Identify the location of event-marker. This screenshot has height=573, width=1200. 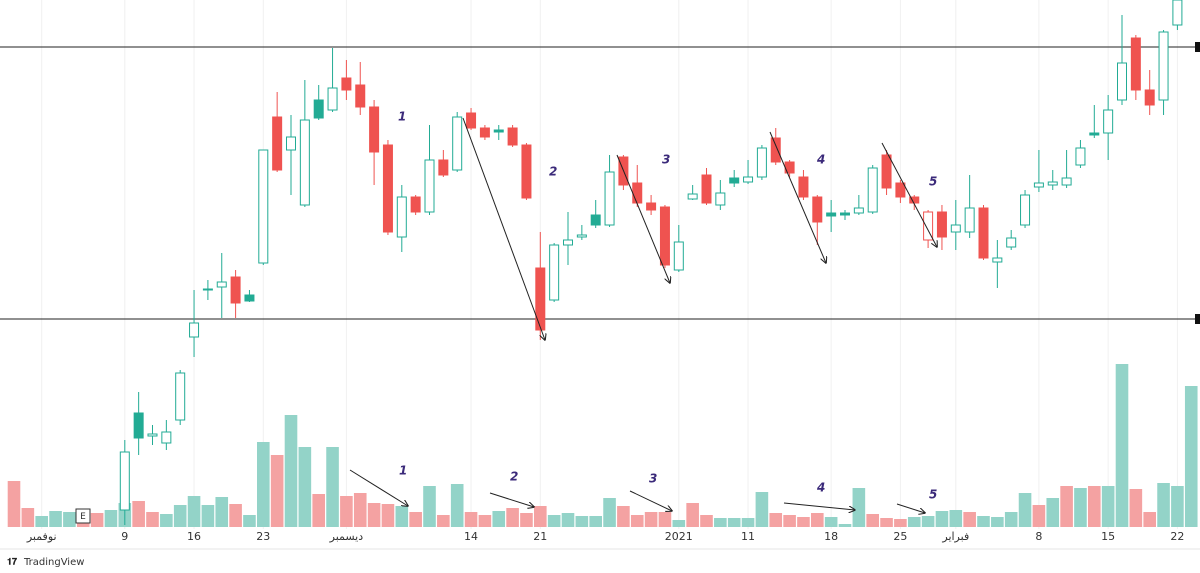
(83, 516).